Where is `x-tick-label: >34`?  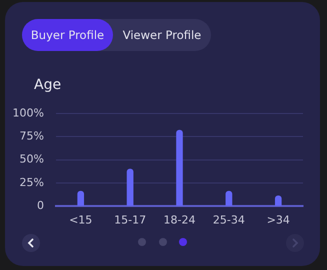 x-tick-label: >34 is located at coordinates (278, 219).